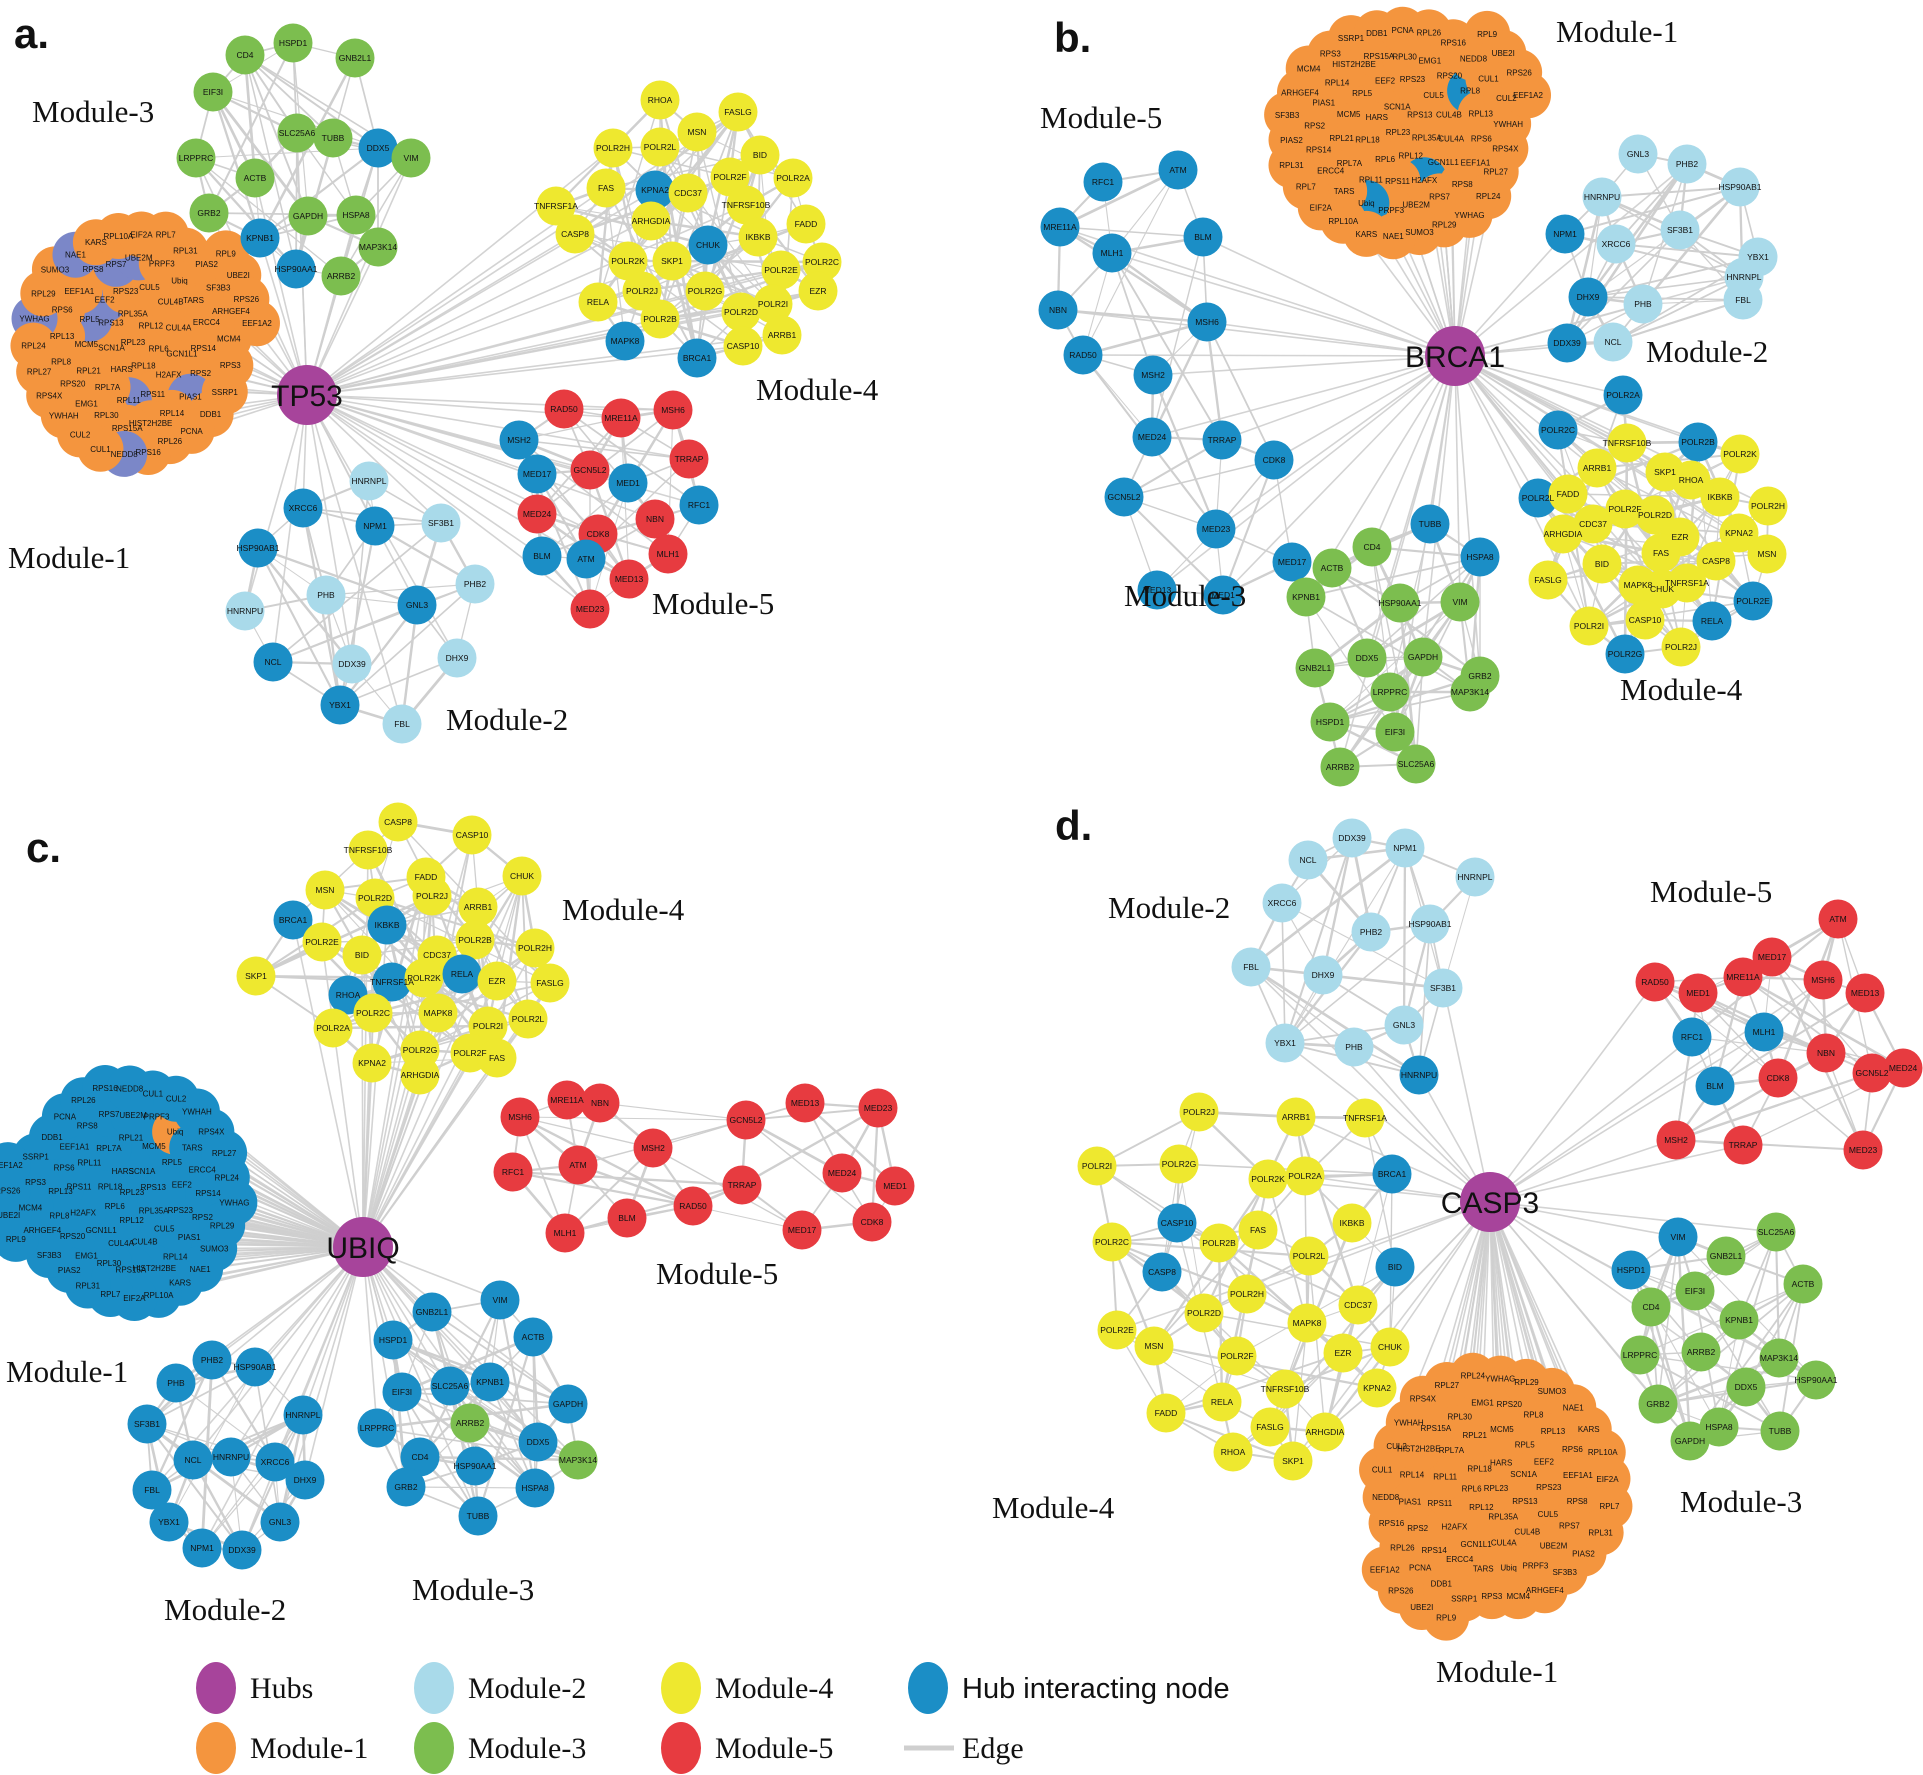  I want to click on node-label: FASLG, so click(1547, 580).